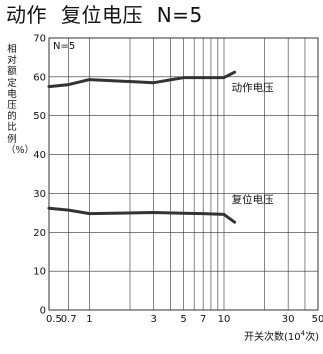 The height and width of the screenshot is (354, 323). I want to click on y-tick-label: 70, so click(39, 39).